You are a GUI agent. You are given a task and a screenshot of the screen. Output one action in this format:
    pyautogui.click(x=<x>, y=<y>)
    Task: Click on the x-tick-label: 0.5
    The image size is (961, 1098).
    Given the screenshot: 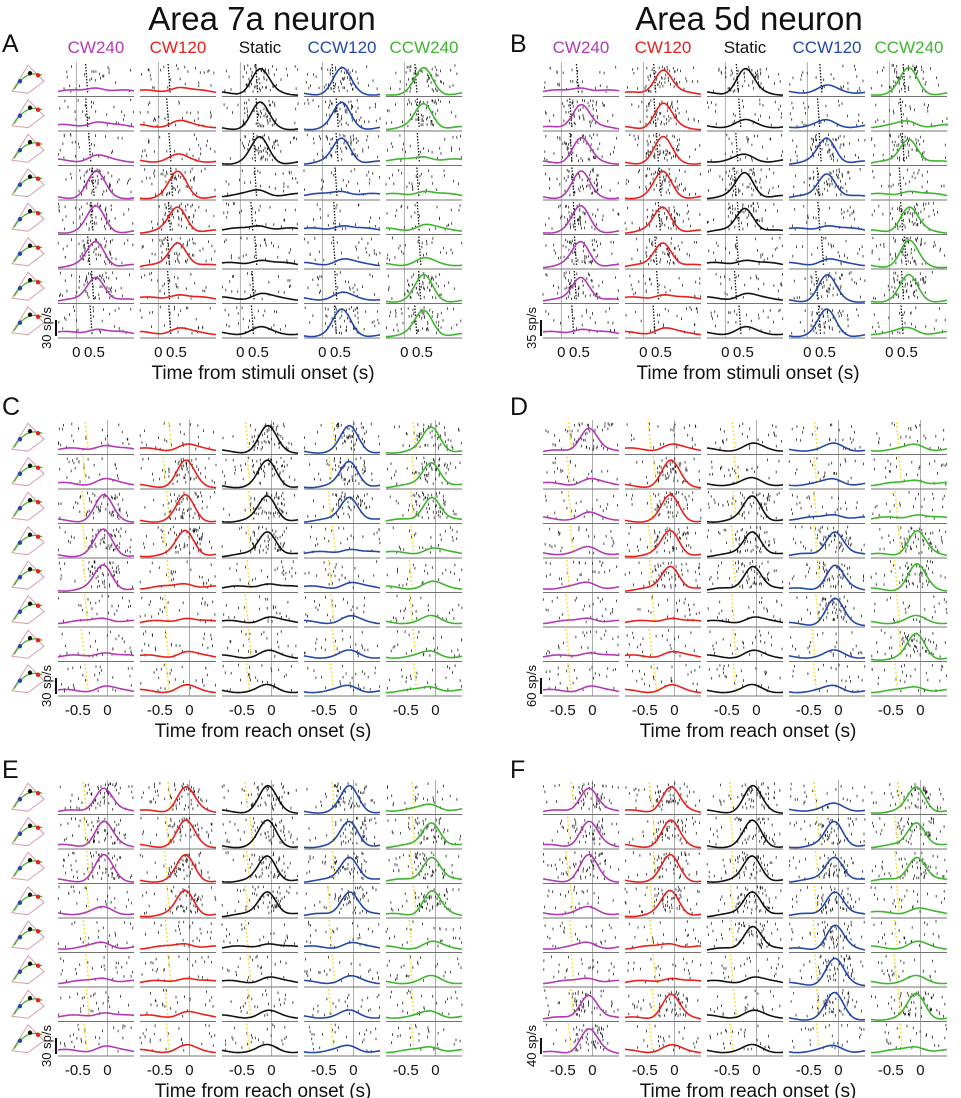 What is the action you would take?
    pyautogui.click(x=258, y=352)
    